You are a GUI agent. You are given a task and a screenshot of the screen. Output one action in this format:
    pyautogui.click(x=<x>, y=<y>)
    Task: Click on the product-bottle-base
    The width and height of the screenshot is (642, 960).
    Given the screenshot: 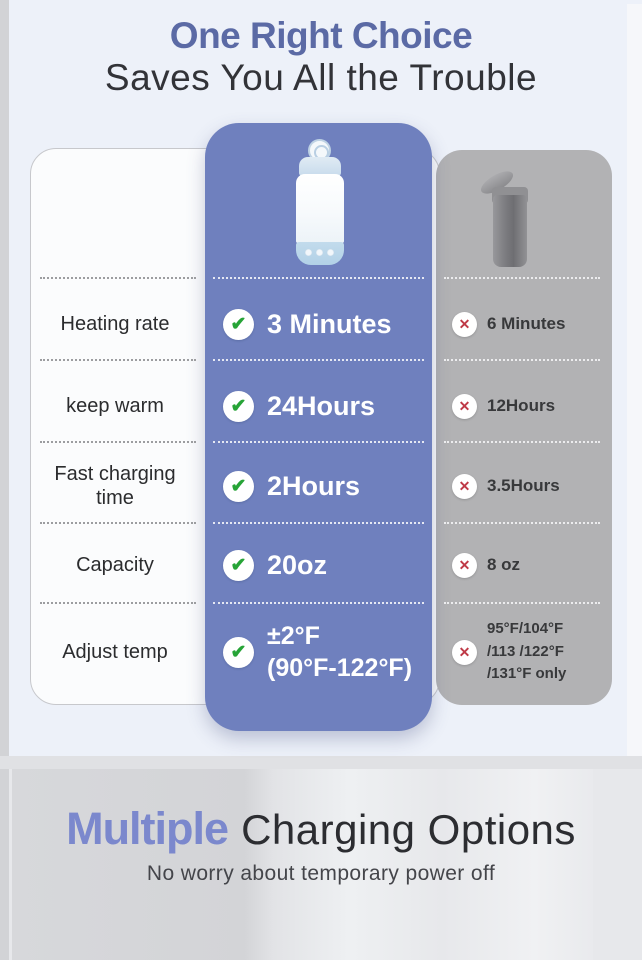 What is the action you would take?
    pyautogui.click(x=320, y=253)
    